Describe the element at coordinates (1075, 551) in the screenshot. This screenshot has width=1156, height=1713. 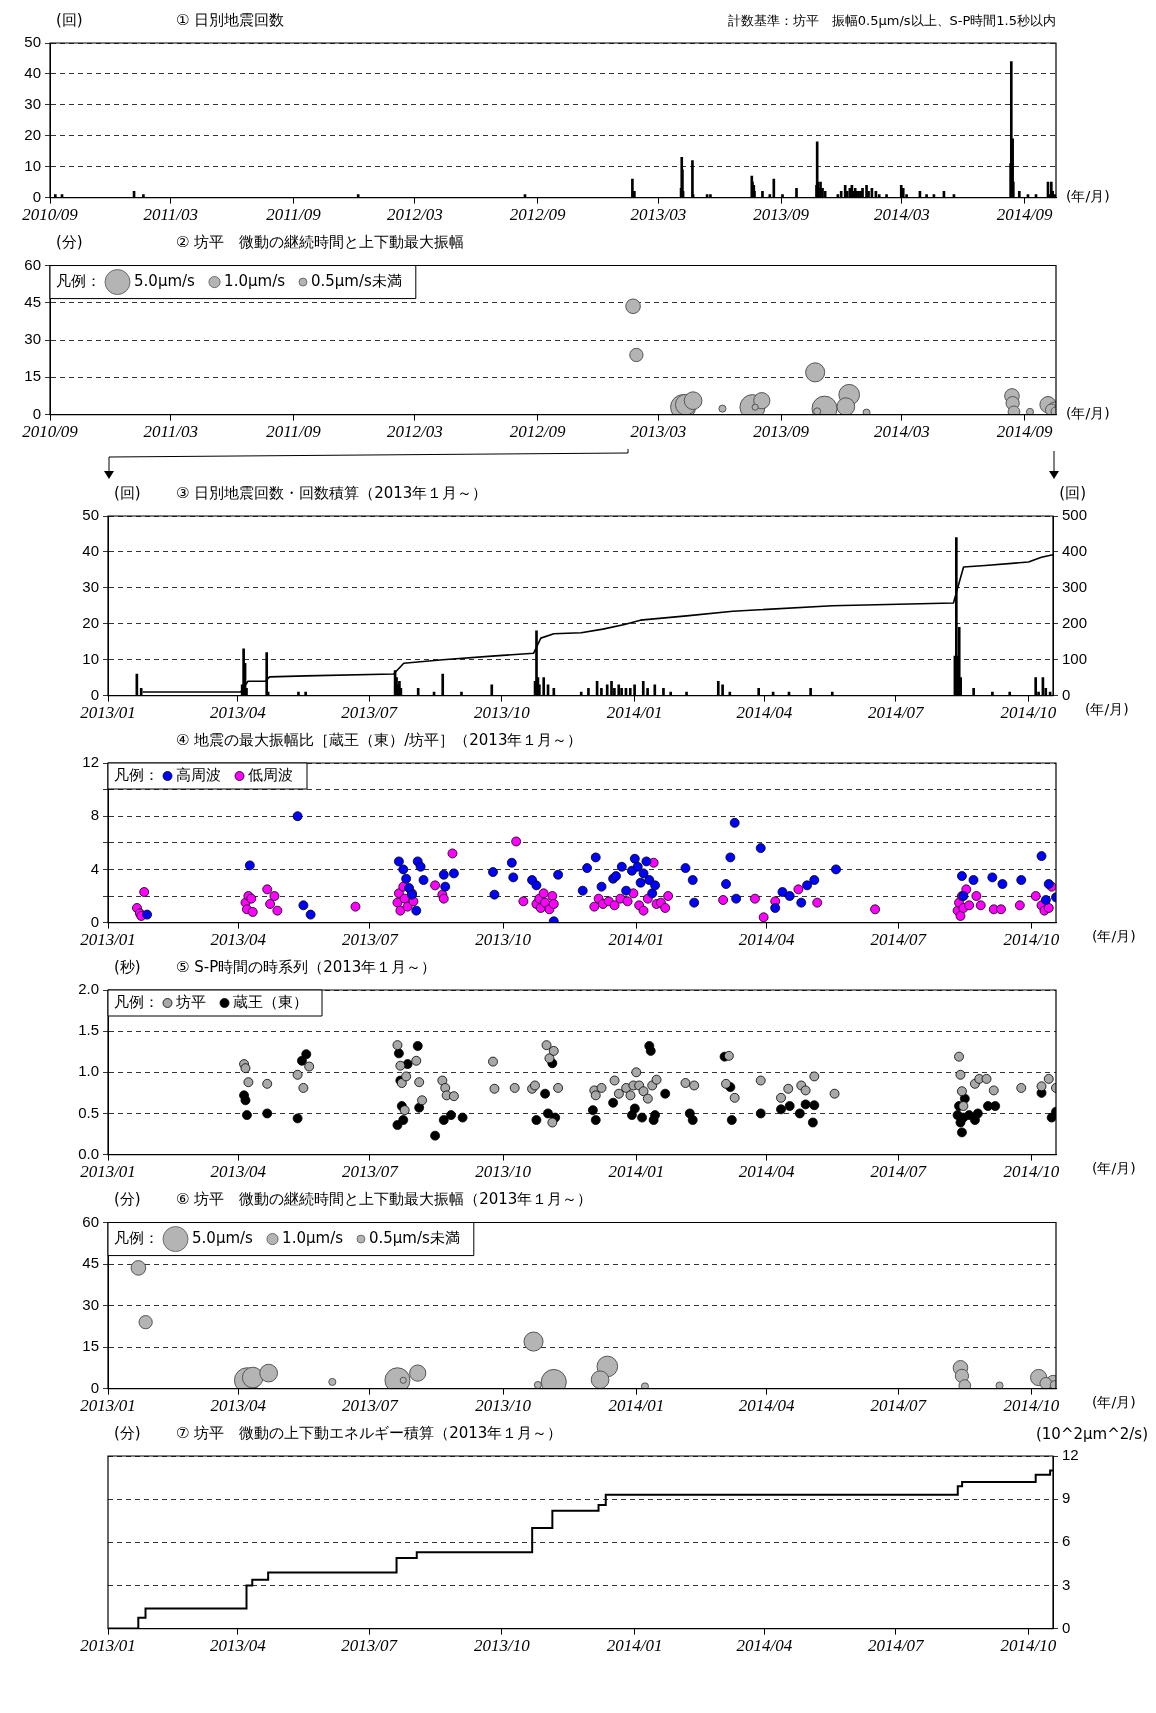
I see `y2-tick-label: 400` at that location.